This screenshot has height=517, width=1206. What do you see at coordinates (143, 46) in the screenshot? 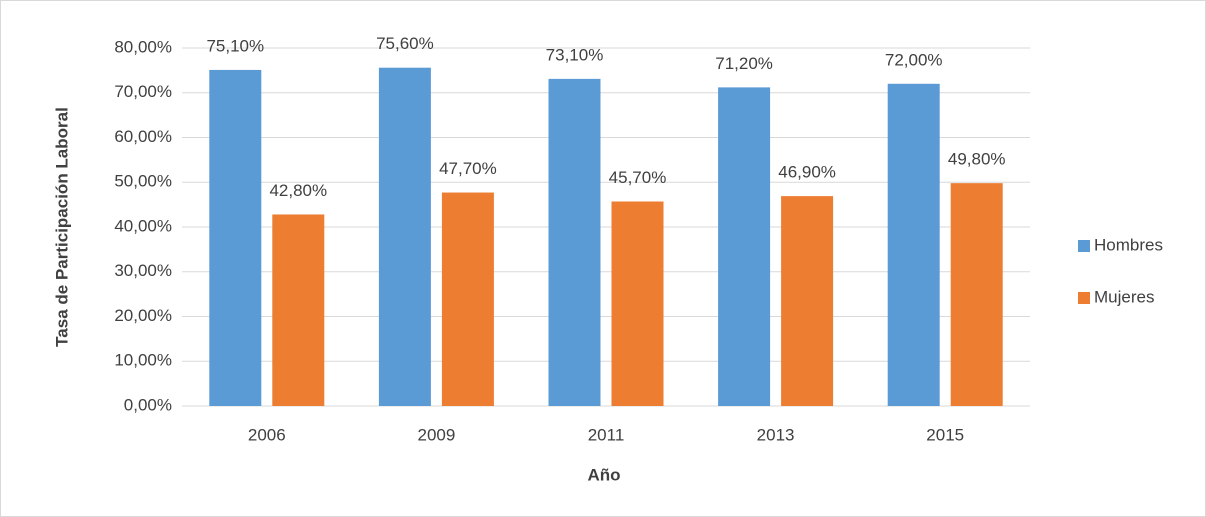
I see `y-tick-label: 80,00%` at bounding box center [143, 46].